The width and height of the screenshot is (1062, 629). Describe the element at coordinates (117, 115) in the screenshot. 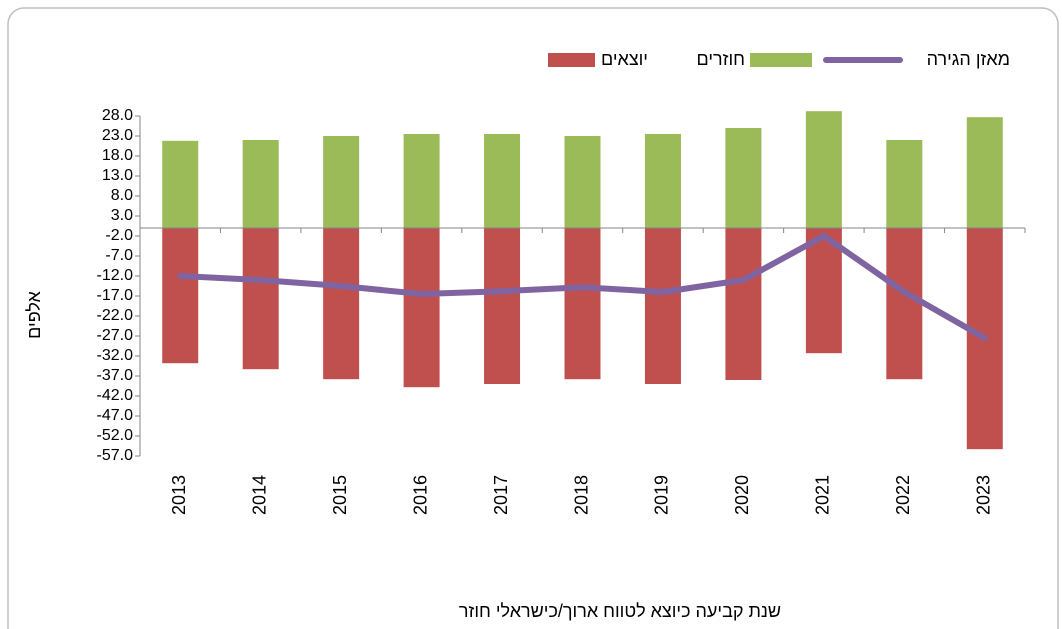

I see `y-tick-label: 28.0` at that location.